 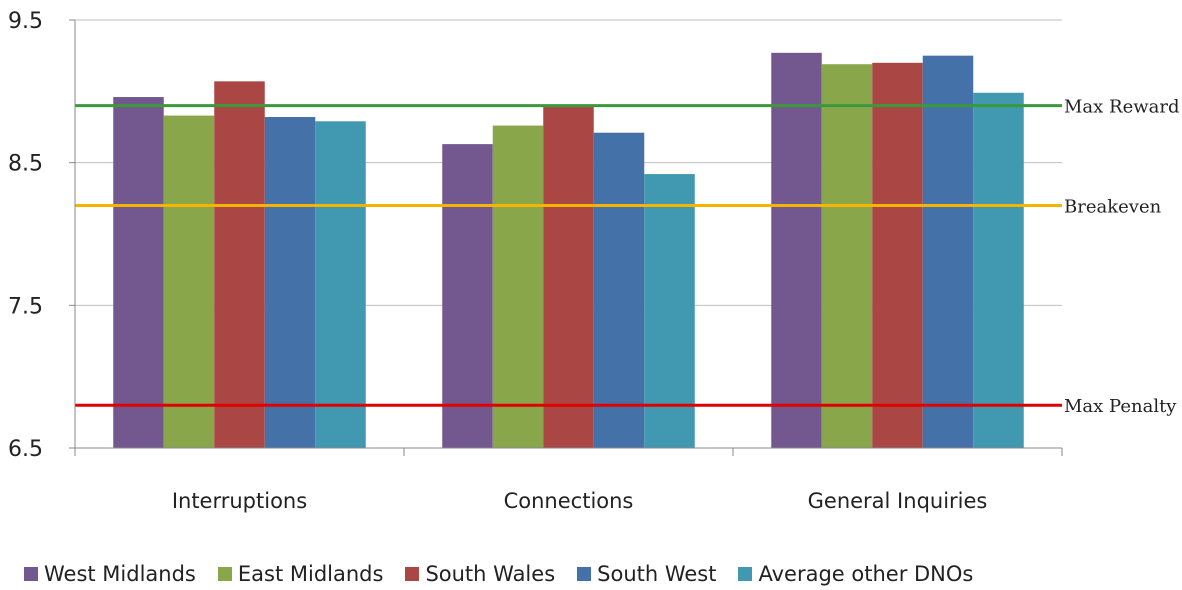 I want to click on x-category-label: General Inquiries, so click(x=898, y=501).